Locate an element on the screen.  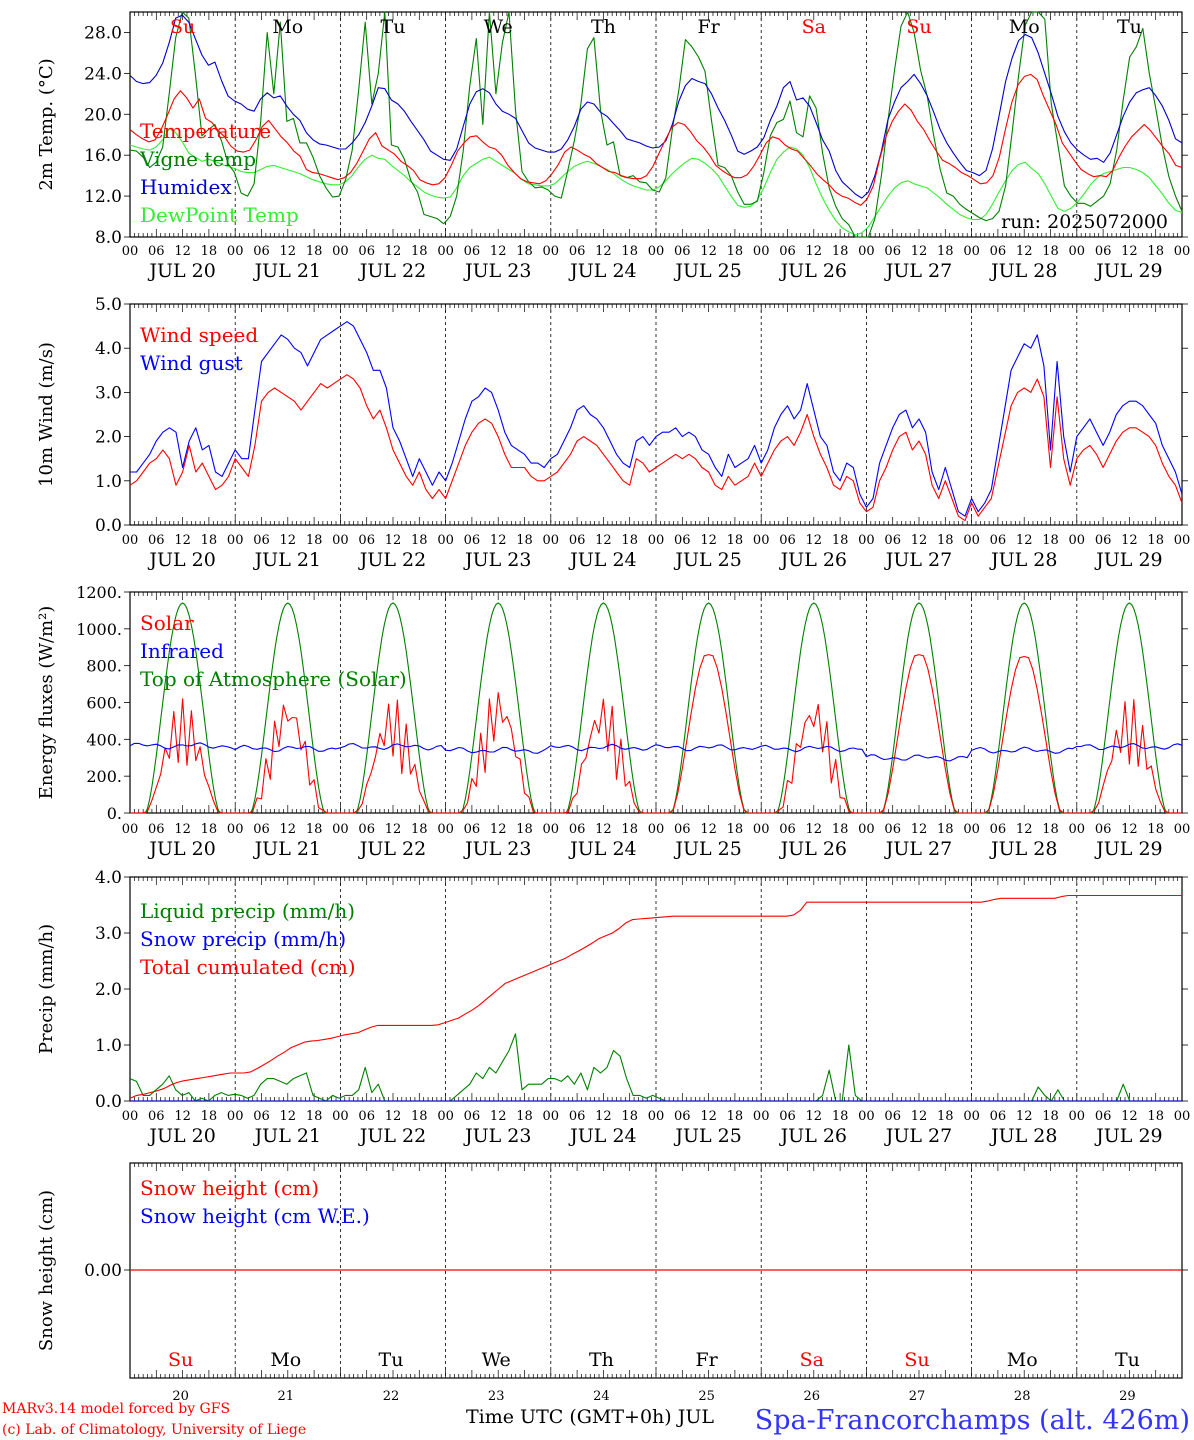
y-tick-label: 800. is located at coordinates (104, 666).